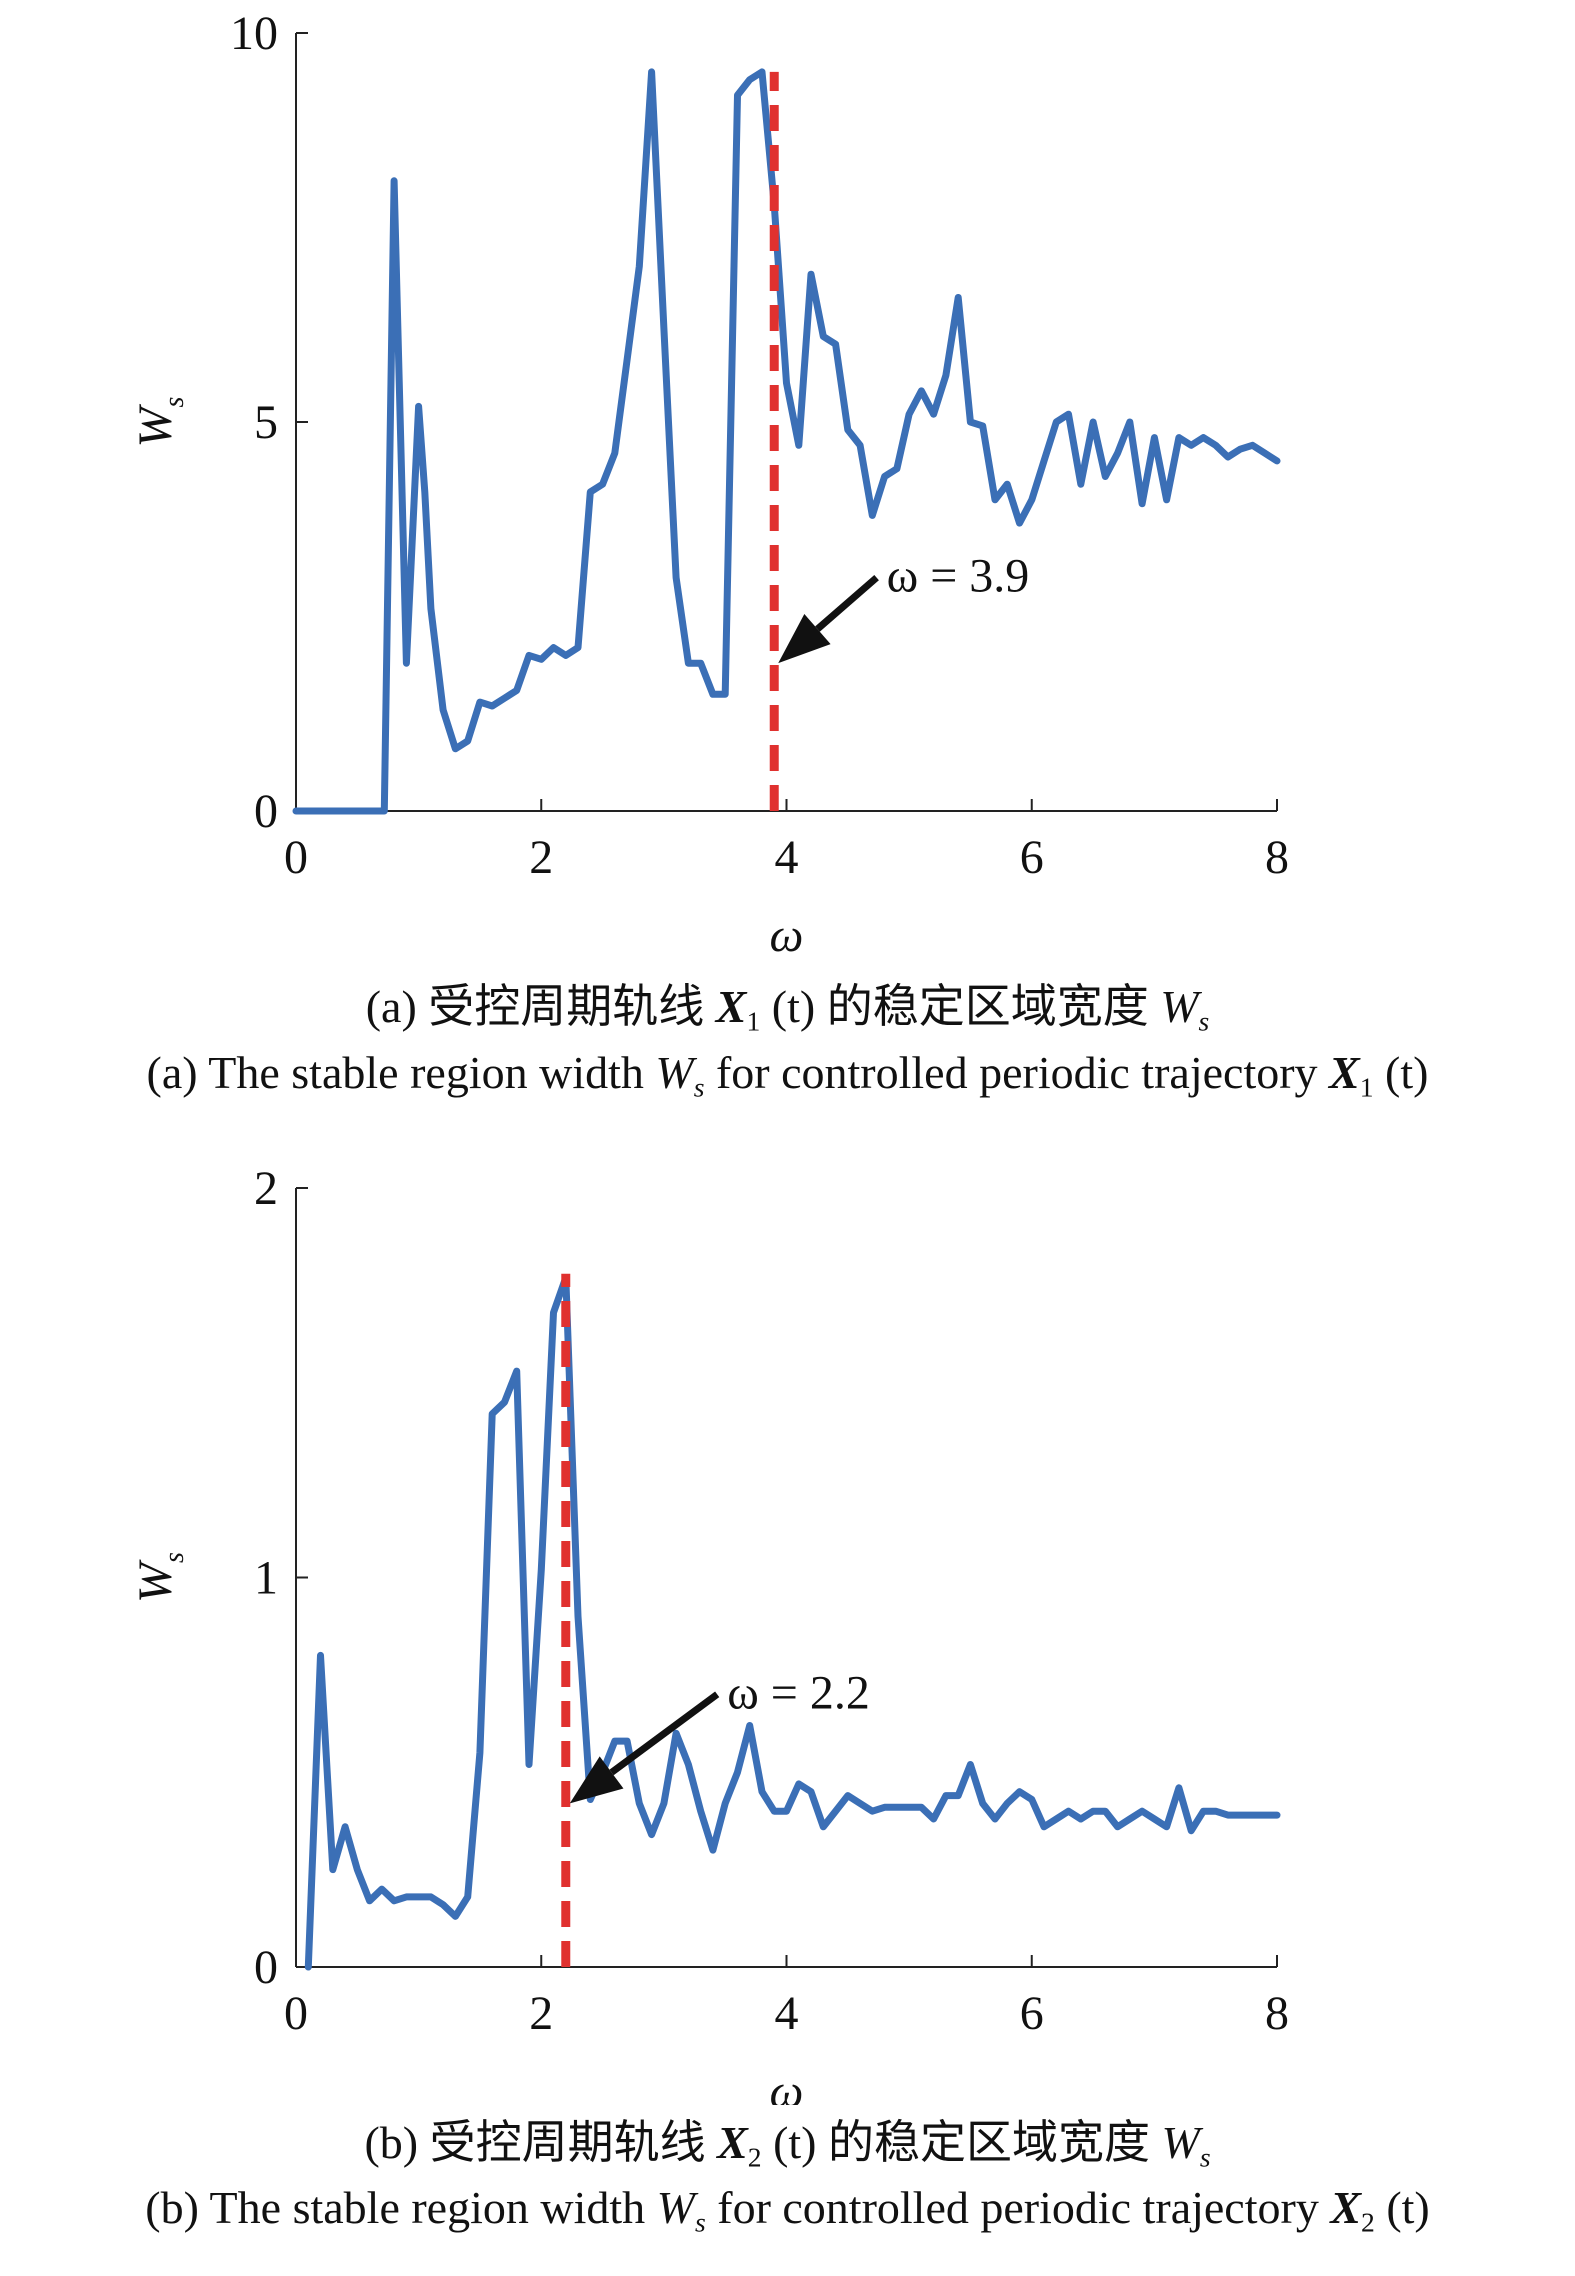 Image resolution: width=1575 pixels, height=2276 pixels. What do you see at coordinates (958, 576) in the screenshot?
I see `chart-a-annotation-label: ω = 3.9` at bounding box center [958, 576].